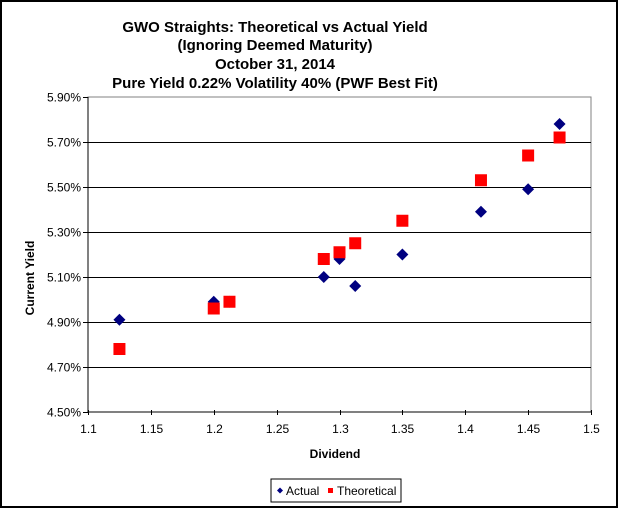 The width and height of the screenshot is (619, 509). I want to click on legend: Actual Theoretical, so click(336, 490).